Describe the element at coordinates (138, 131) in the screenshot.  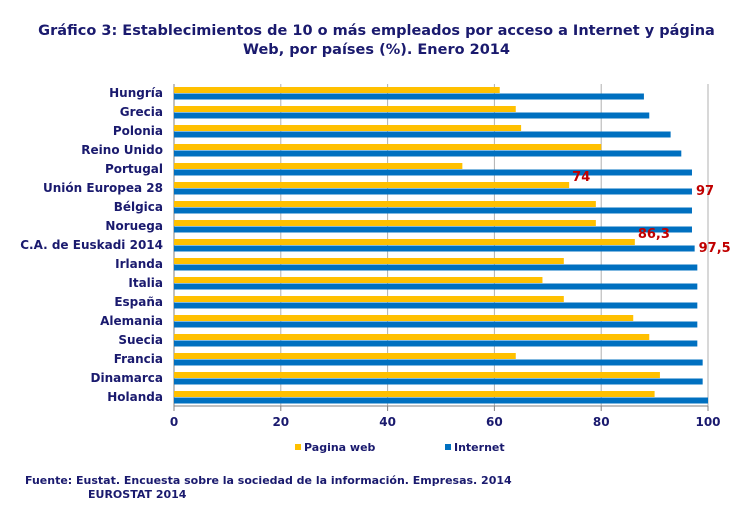
I see `category-label: Polonia` at that location.